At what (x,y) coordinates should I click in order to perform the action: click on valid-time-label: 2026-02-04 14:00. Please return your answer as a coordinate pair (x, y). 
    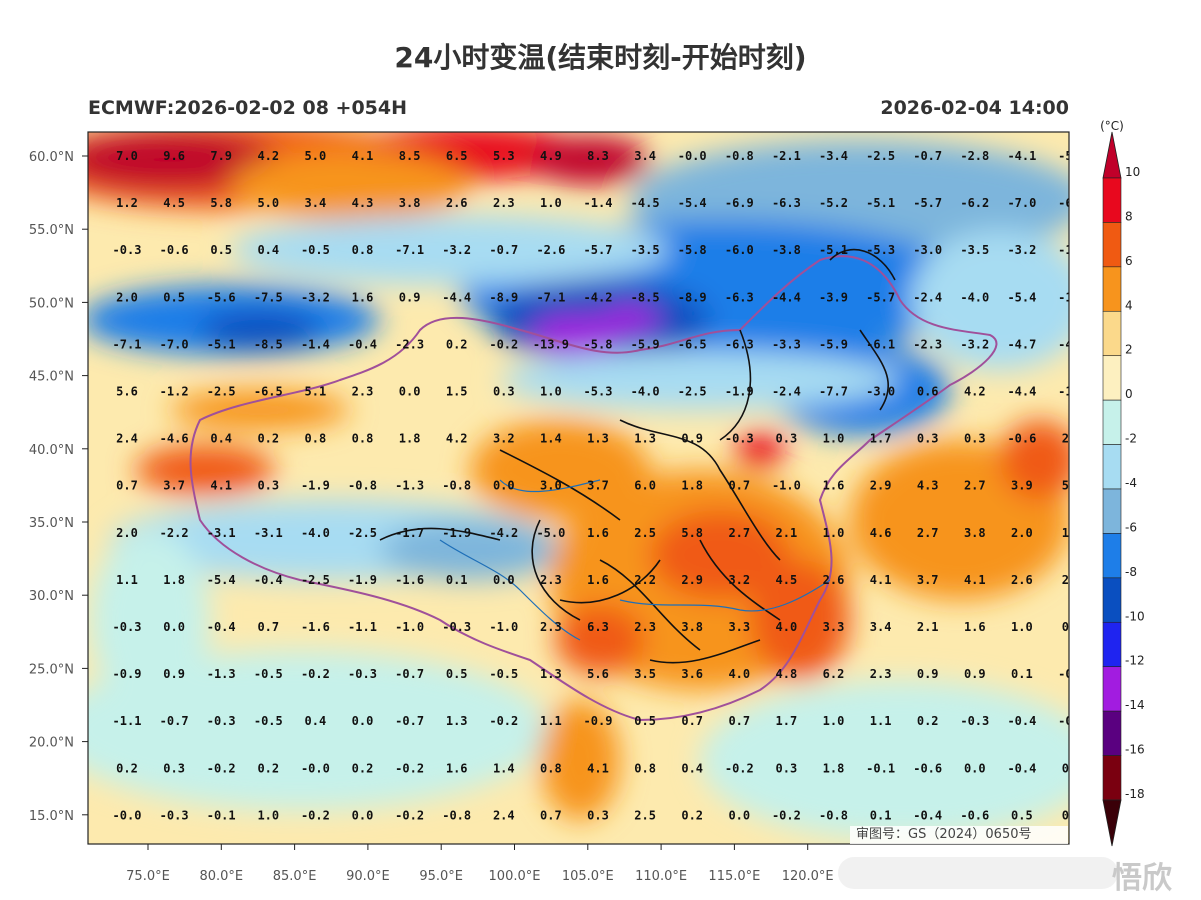
    Looking at the image, I should click on (974, 108).